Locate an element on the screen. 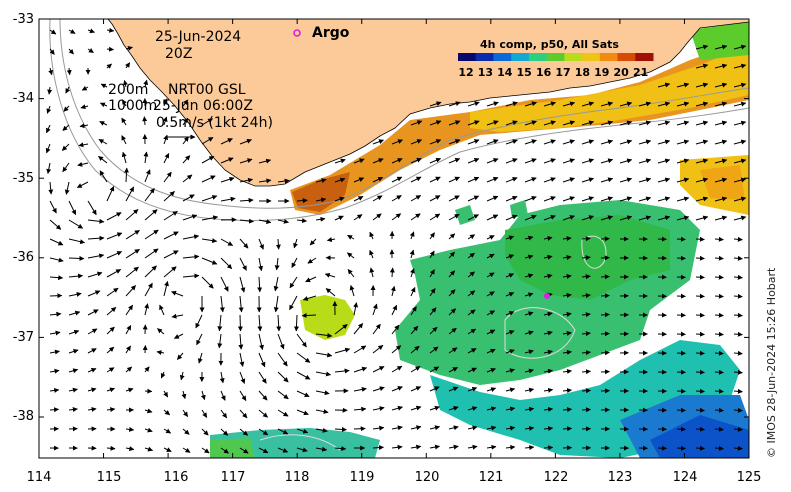 The image size is (791, 492). argo-float-marker is located at coordinates (547, 296).